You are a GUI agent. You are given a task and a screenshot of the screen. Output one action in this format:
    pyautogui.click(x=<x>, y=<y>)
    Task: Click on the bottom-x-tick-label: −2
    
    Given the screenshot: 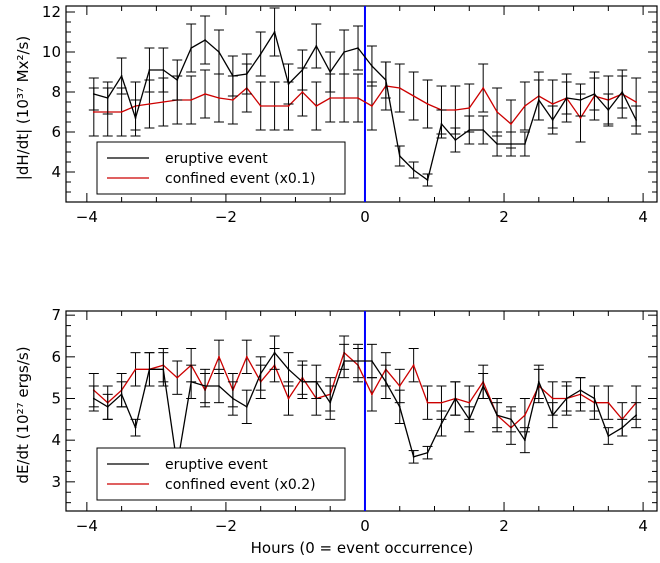 What is the action you would take?
    pyautogui.click(x=226, y=526)
    